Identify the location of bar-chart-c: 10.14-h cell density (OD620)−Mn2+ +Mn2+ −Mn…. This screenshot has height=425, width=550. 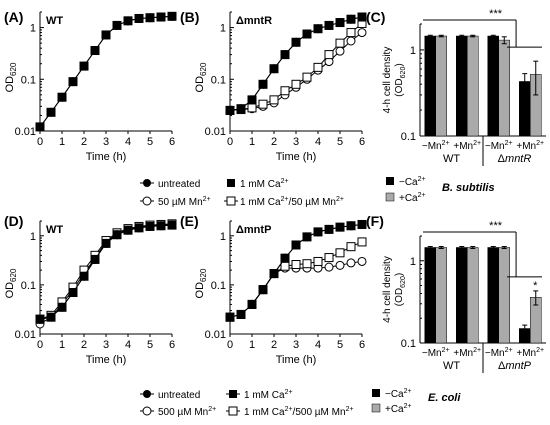
(464, 87).